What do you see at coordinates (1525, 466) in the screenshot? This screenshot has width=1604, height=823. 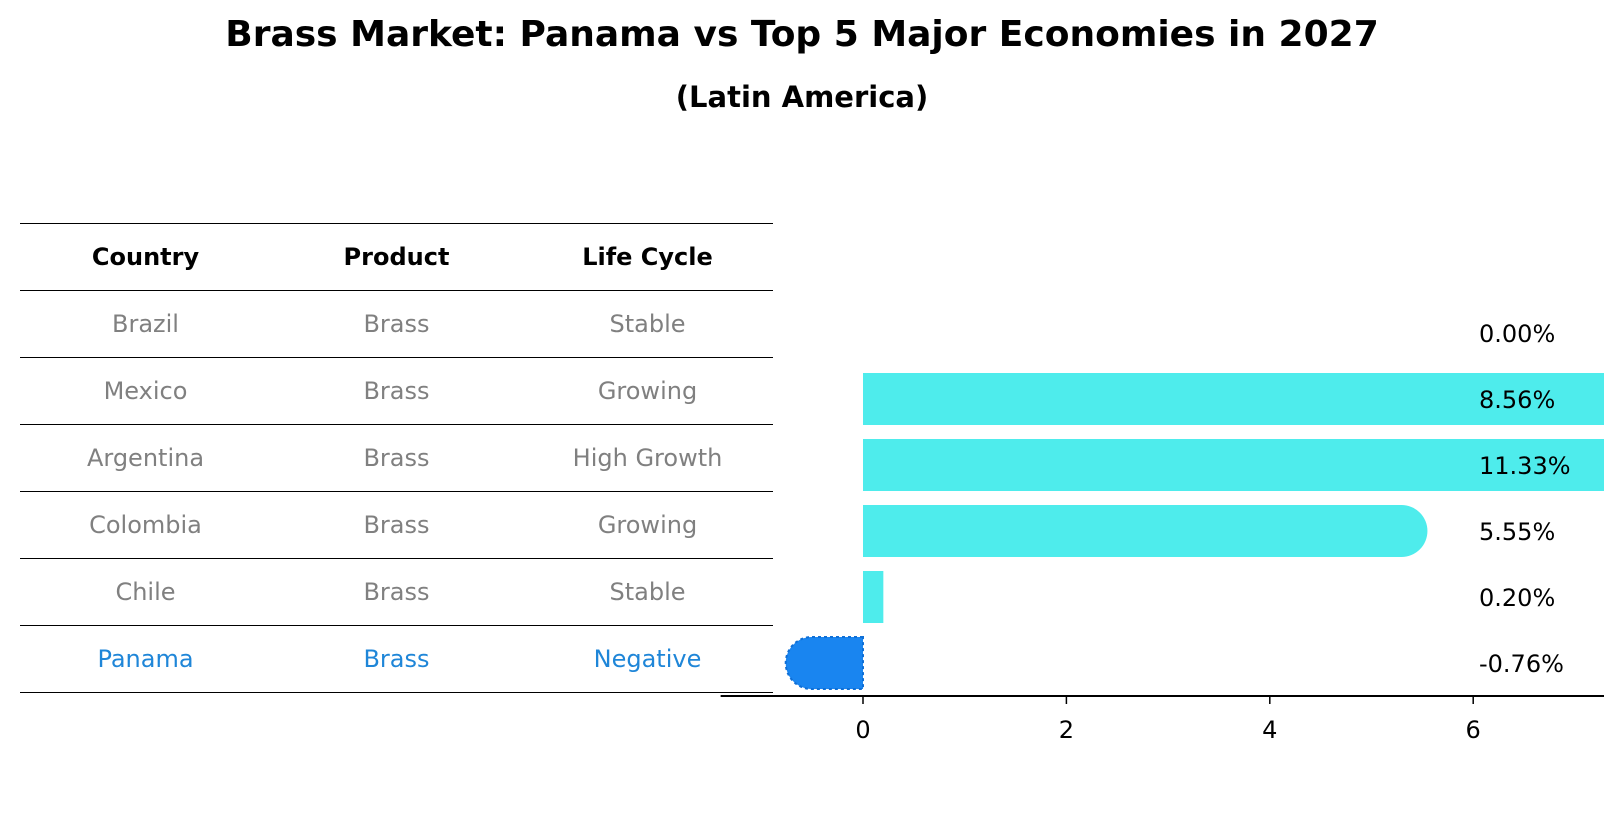 I see `data-label-argentina: 11.33%` at bounding box center [1525, 466].